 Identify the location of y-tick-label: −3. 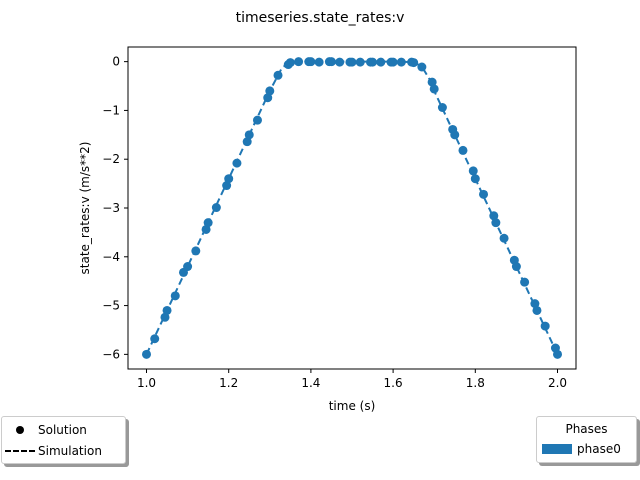
(111, 208).